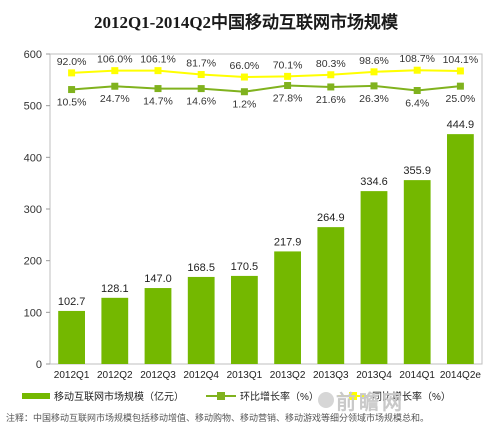 This screenshot has height=445, width=492. Describe the element at coordinates (266, 81) in the screenshot. I see `lines` at that location.